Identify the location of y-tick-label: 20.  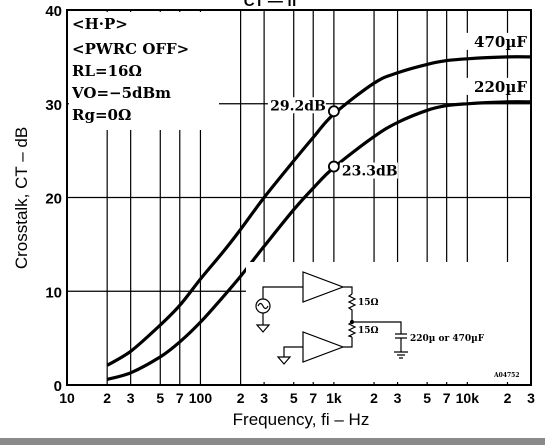
(53, 199).